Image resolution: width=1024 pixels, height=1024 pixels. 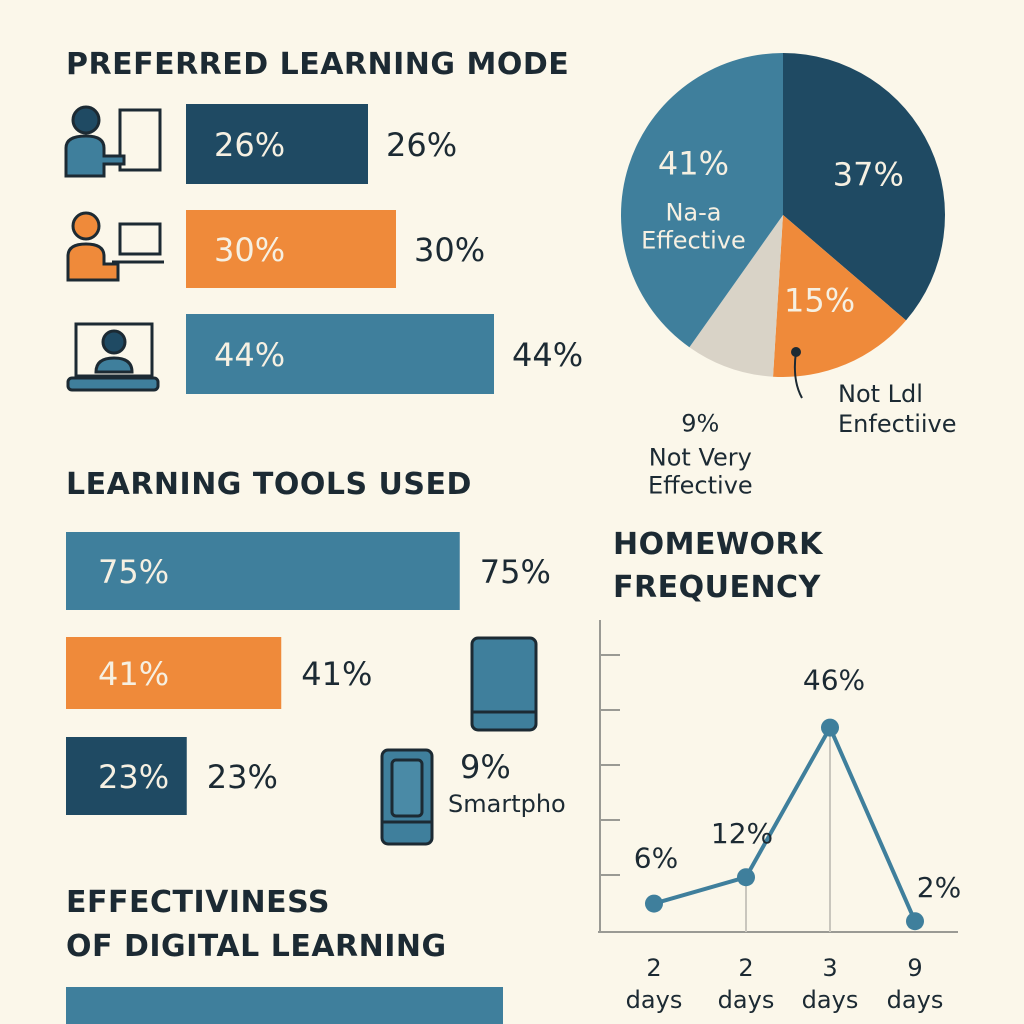 What do you see at coordinates (421, 145) in the screenshot?
I see `value-label: 26%` at bounding box center [421, 145].